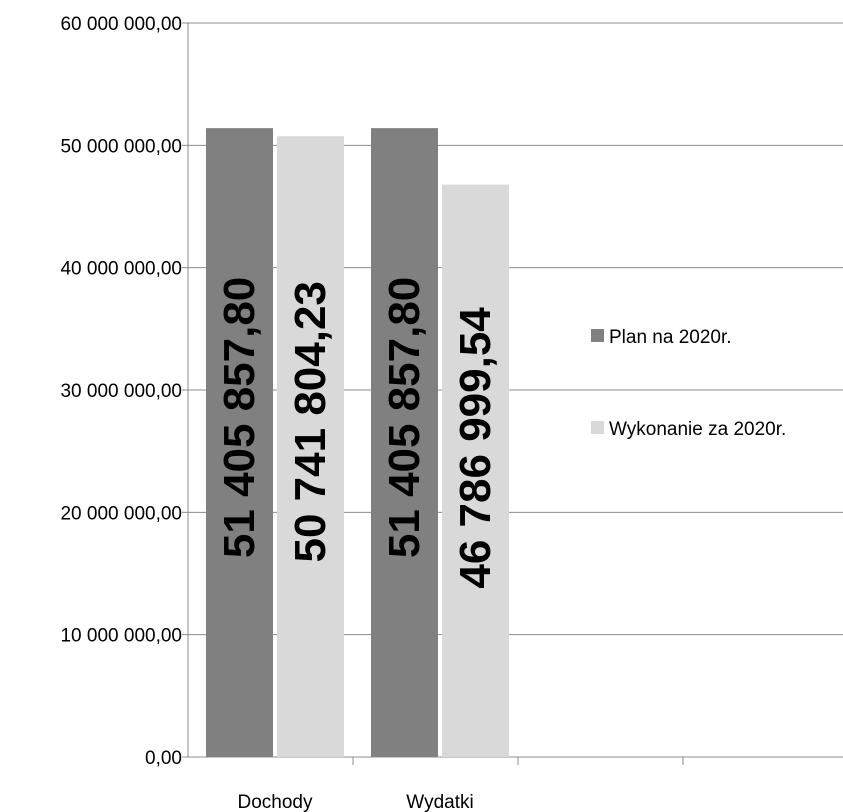 The width and height of the screenshot is (843, 812). What do you see at coordinates (121, 636) in the screenshot?
I see `y-tick-label: 10 000 000,00` at bounding box center [121, 636].